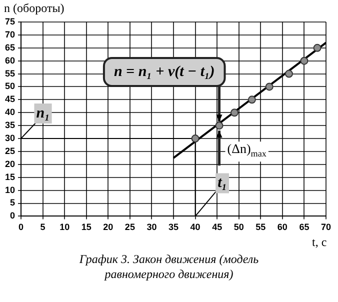  What do you see at coordinates (304, 227) in the screenshot?
I see `x-tick-label: 65` at bounding box center [304, 227].